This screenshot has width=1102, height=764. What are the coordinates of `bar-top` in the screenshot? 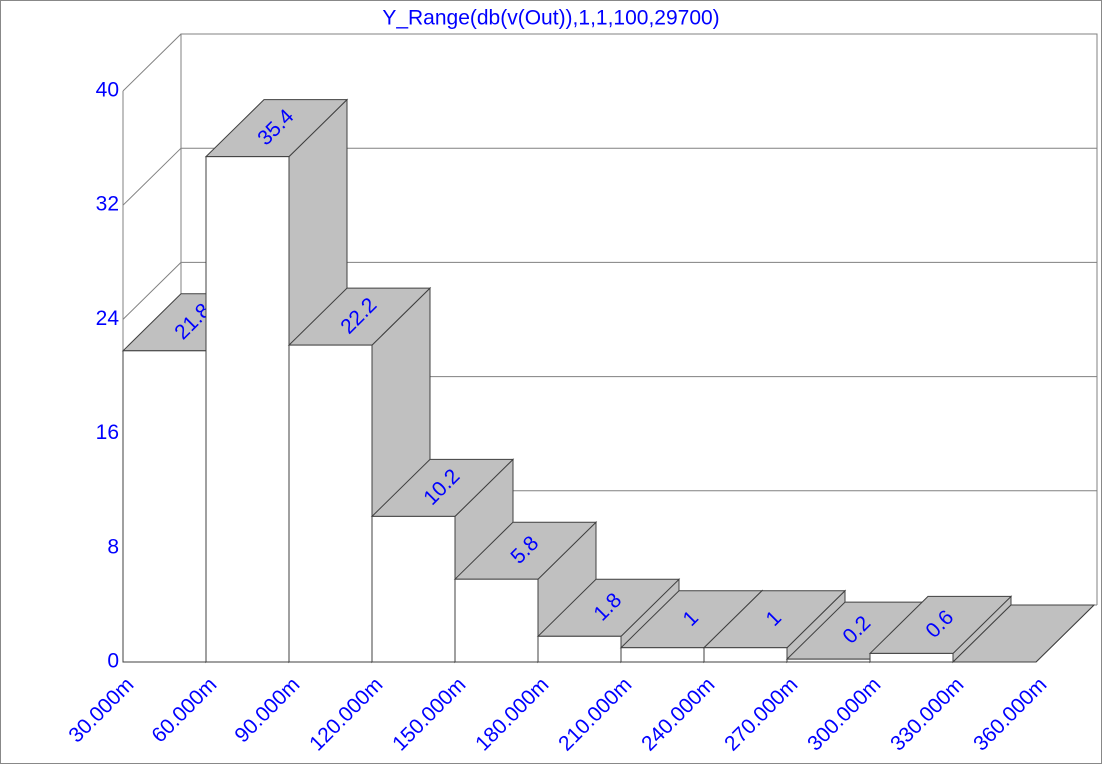 It's located at (1023, 633).